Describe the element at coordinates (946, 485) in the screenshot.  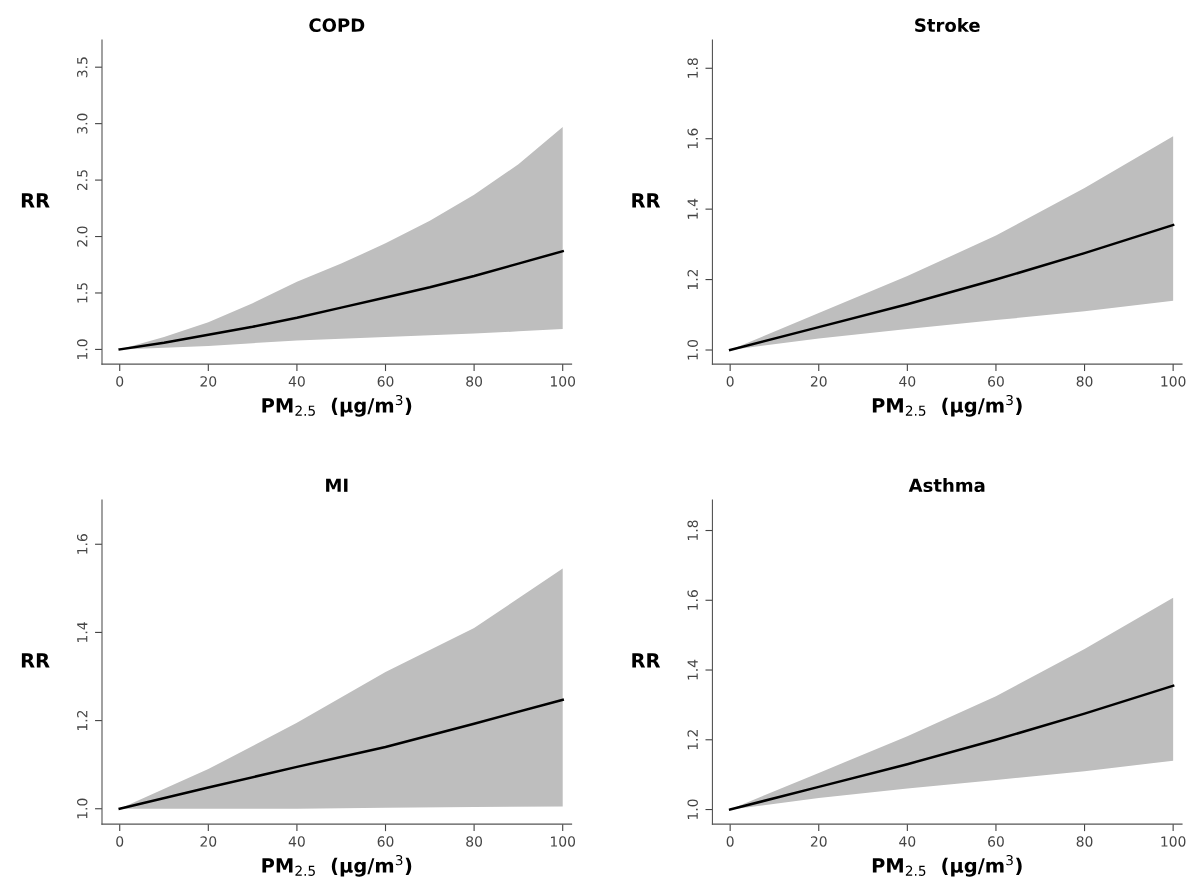
I see `chart-title: Asthma` at that location.